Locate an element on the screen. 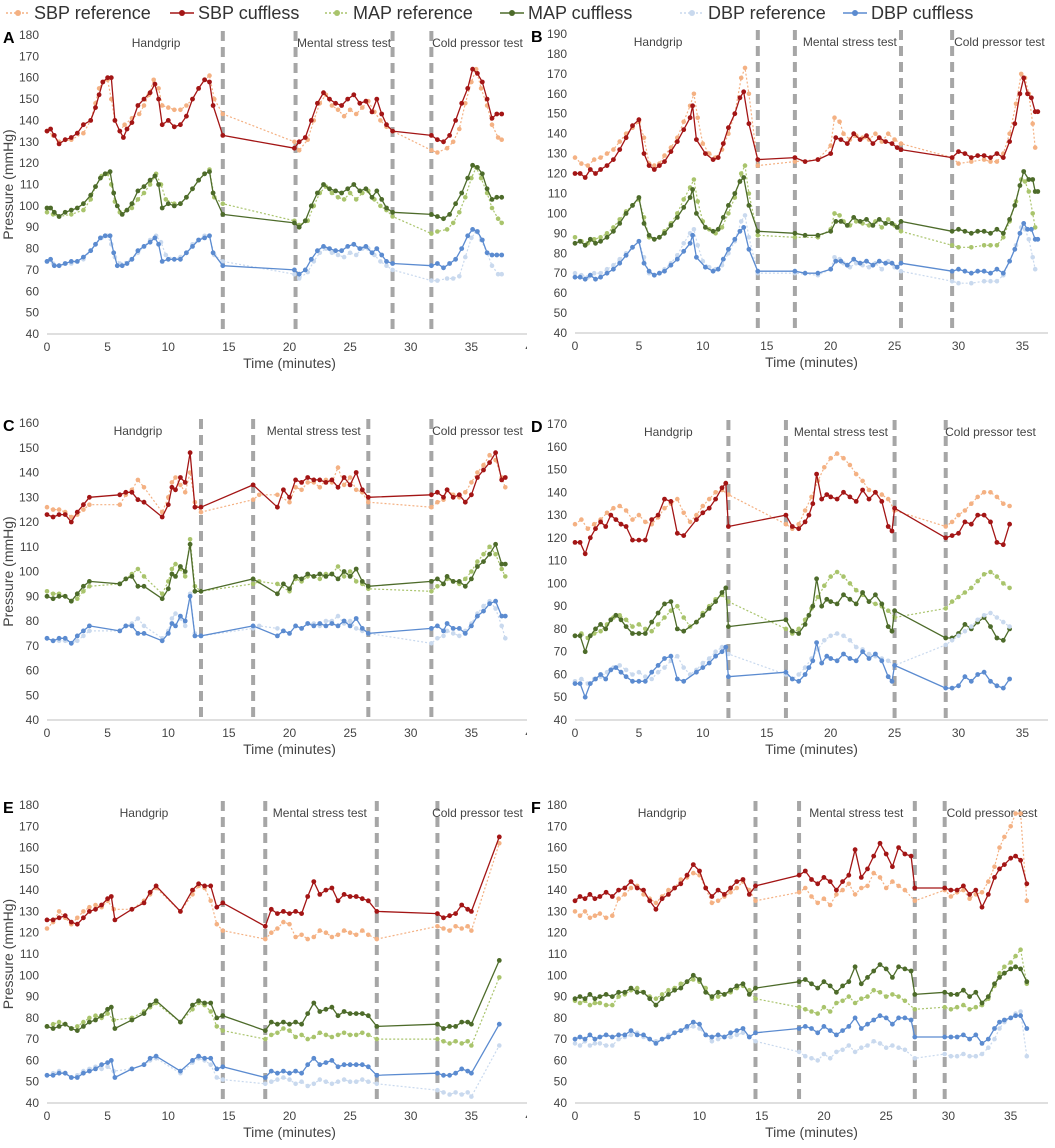 The width and height of the screenshot is (1055, 1148). legend-item-sbp-cuffless: SBP cuffless is located at coordinates (234, 13).